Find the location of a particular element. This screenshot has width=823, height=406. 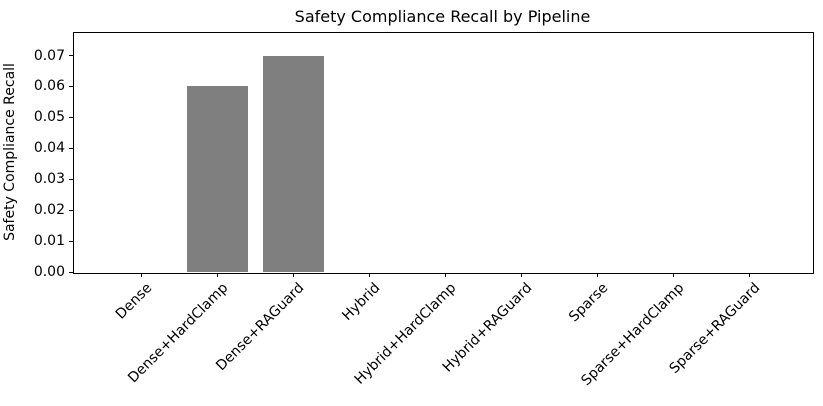

x-tick-label: Hybrid is located at coordinates (361, 302).